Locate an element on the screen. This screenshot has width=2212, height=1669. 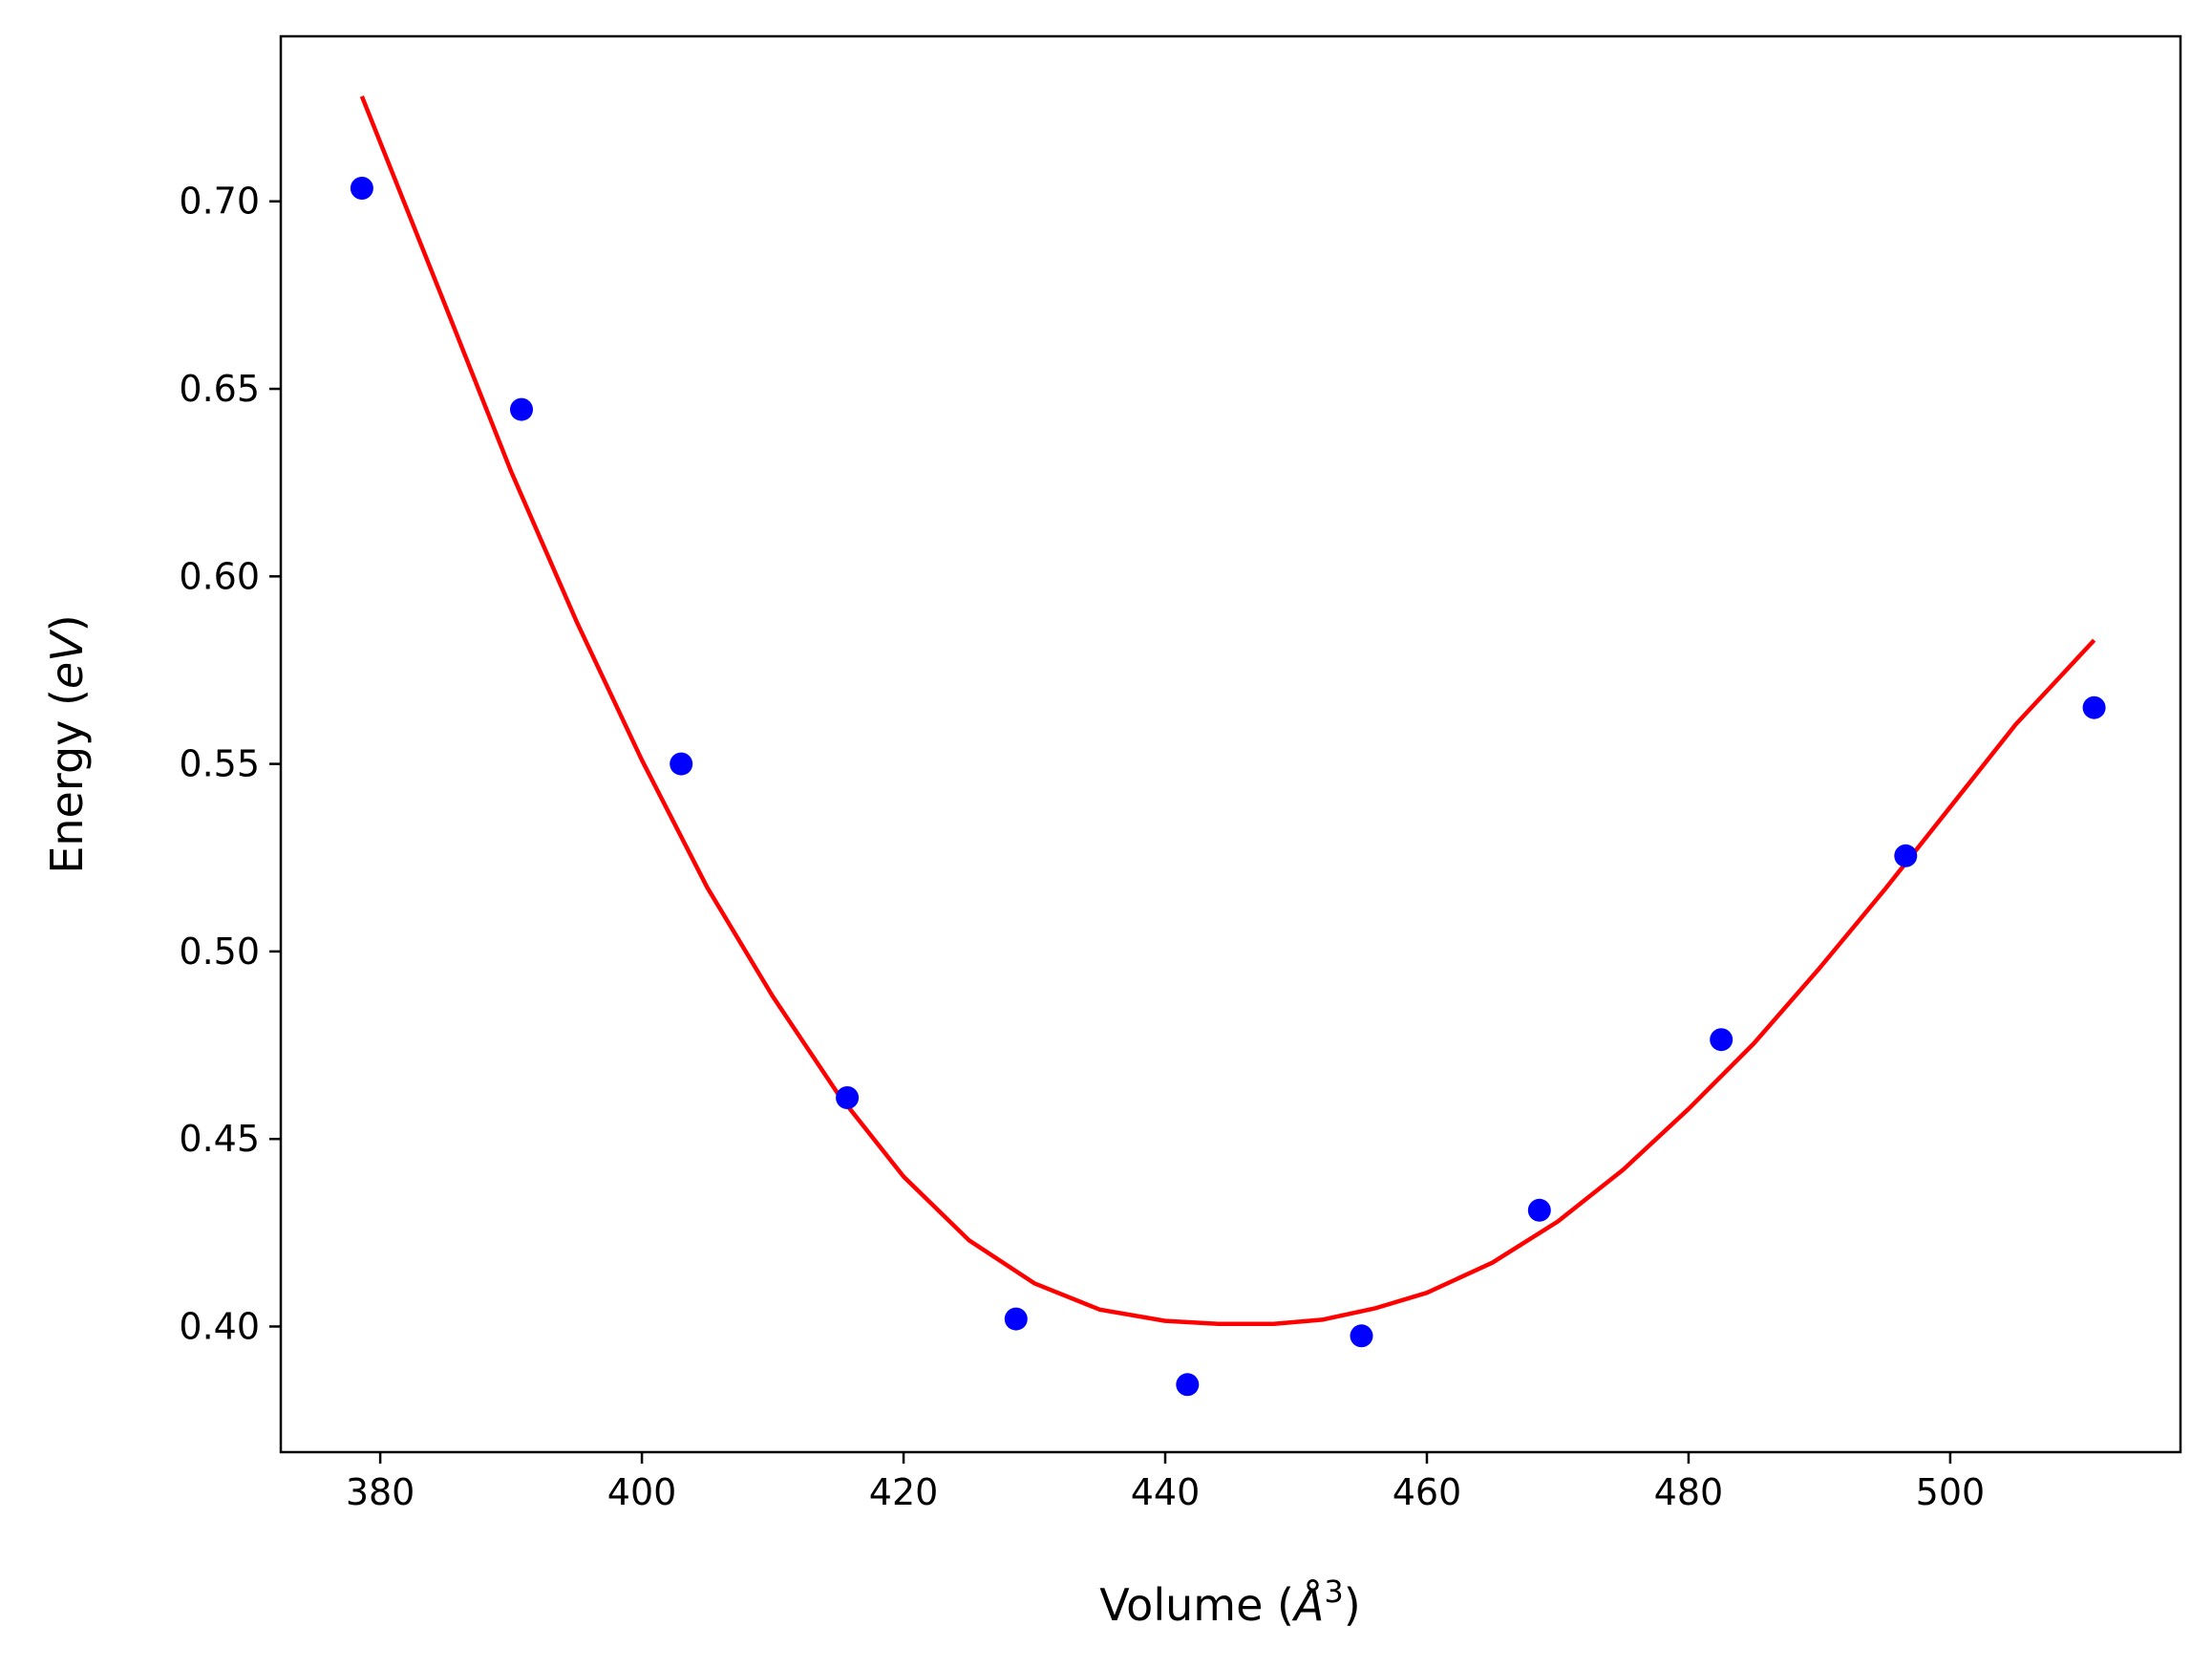
y-tick-label: 0.40 is located at coordinates (219, 1326).